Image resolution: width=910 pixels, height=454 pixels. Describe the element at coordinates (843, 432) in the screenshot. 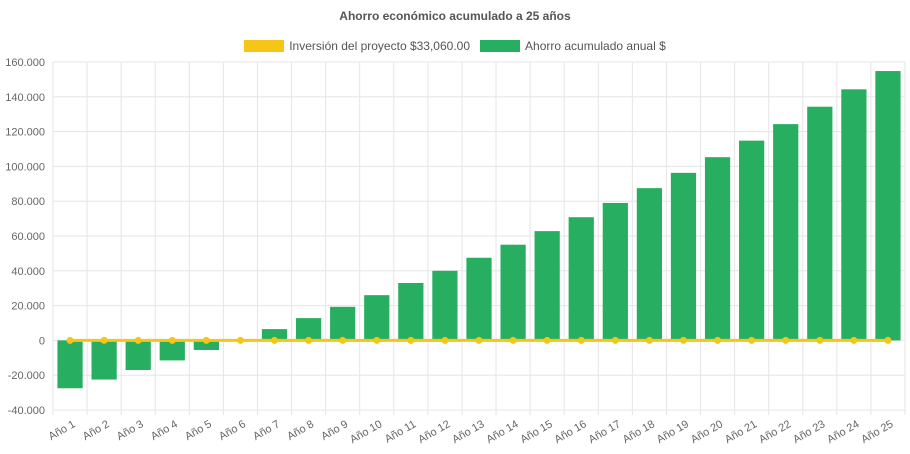

I see `x-tick-label: Año 24` at that location.